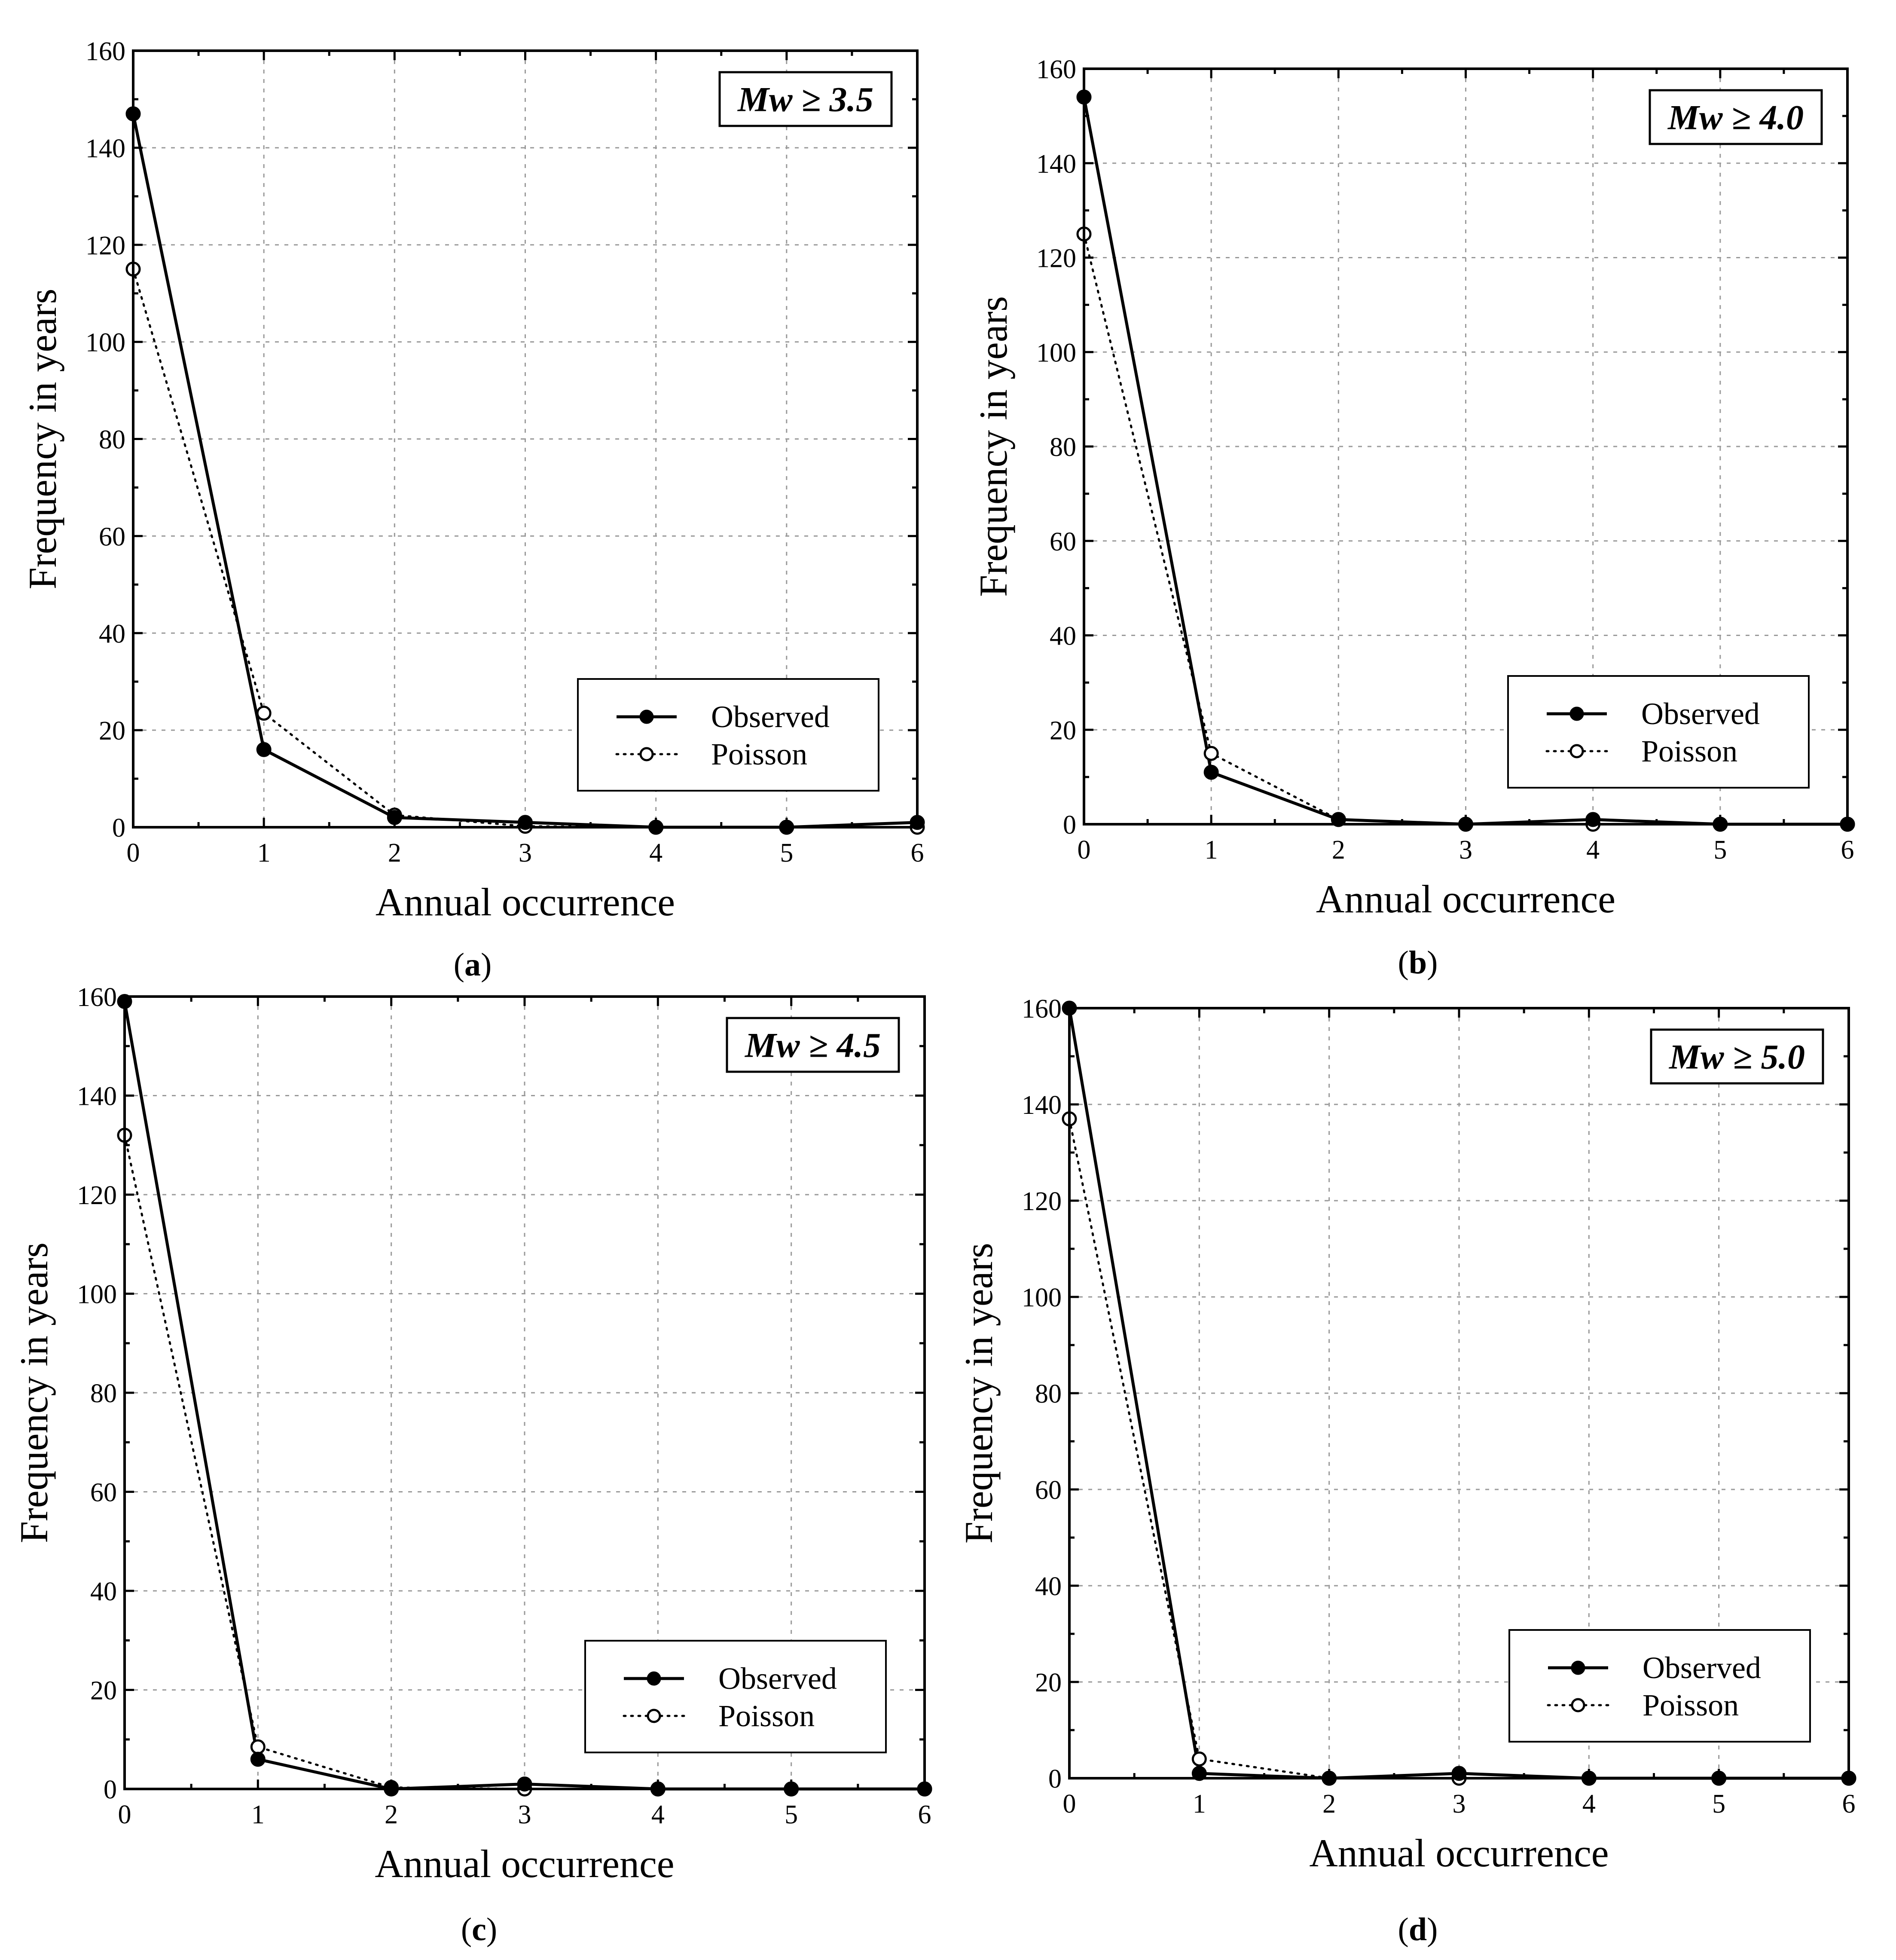  I want to click on magnitude-label: Mw ≥ 5.0, so click(1737, 1056).